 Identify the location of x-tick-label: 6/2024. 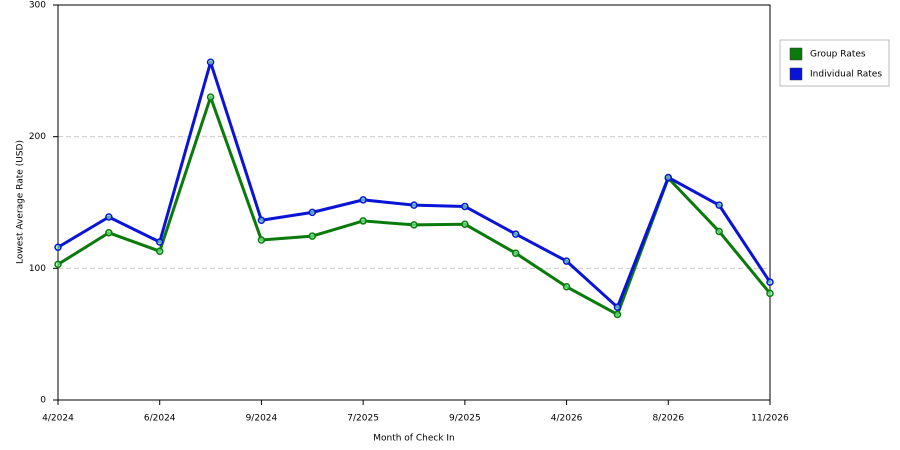
(160, 419).